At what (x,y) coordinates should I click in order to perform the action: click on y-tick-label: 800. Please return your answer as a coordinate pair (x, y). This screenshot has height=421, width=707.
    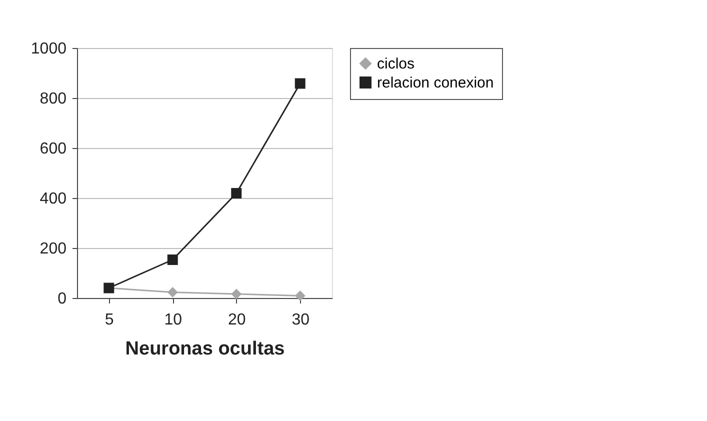
    Looking at the image, I should click on (53, 99).